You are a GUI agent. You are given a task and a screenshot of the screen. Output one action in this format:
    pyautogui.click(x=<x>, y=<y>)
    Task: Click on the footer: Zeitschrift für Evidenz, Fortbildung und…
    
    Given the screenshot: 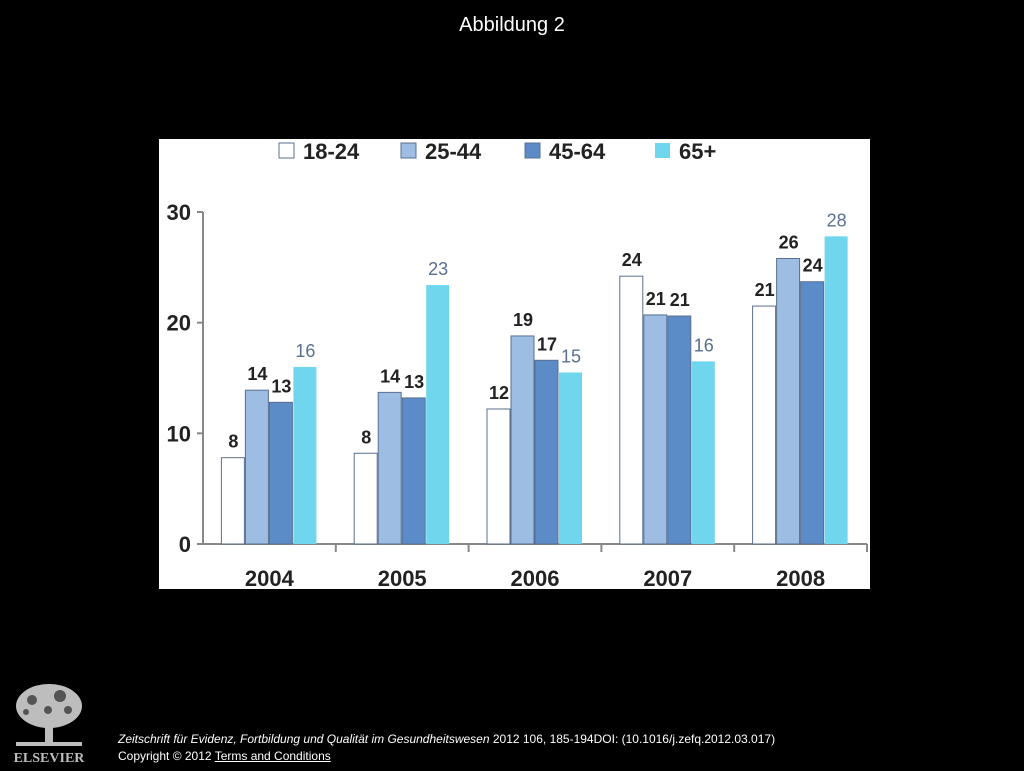 What is the action you would take?
    pyautogui.click(x=446, y=748)
    